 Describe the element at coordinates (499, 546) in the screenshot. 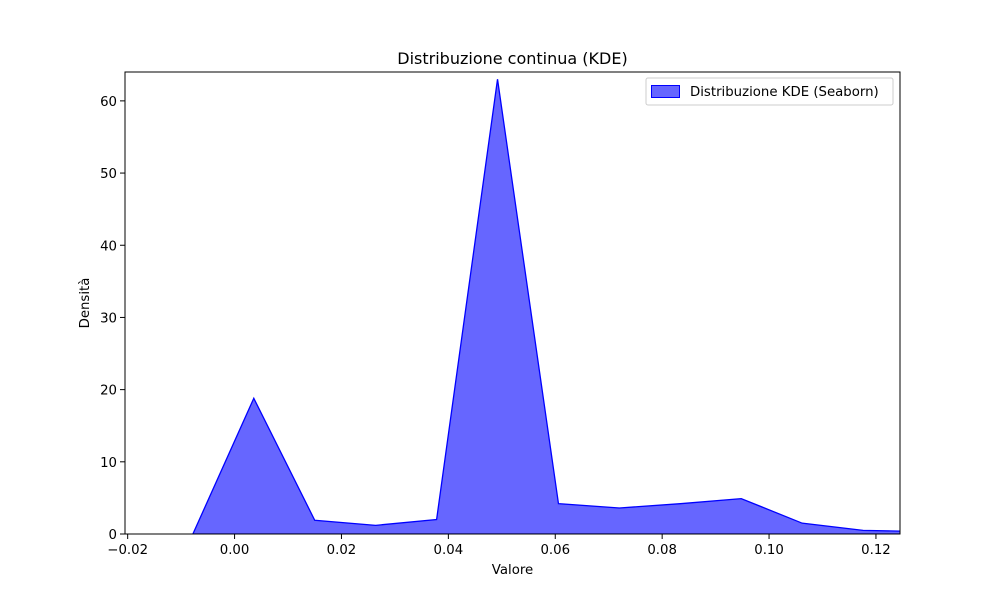

I see `x-axis-ticks: −0.02 0.00 0.02 0.04 0.06 0.08 0.10 0.12` at that location.